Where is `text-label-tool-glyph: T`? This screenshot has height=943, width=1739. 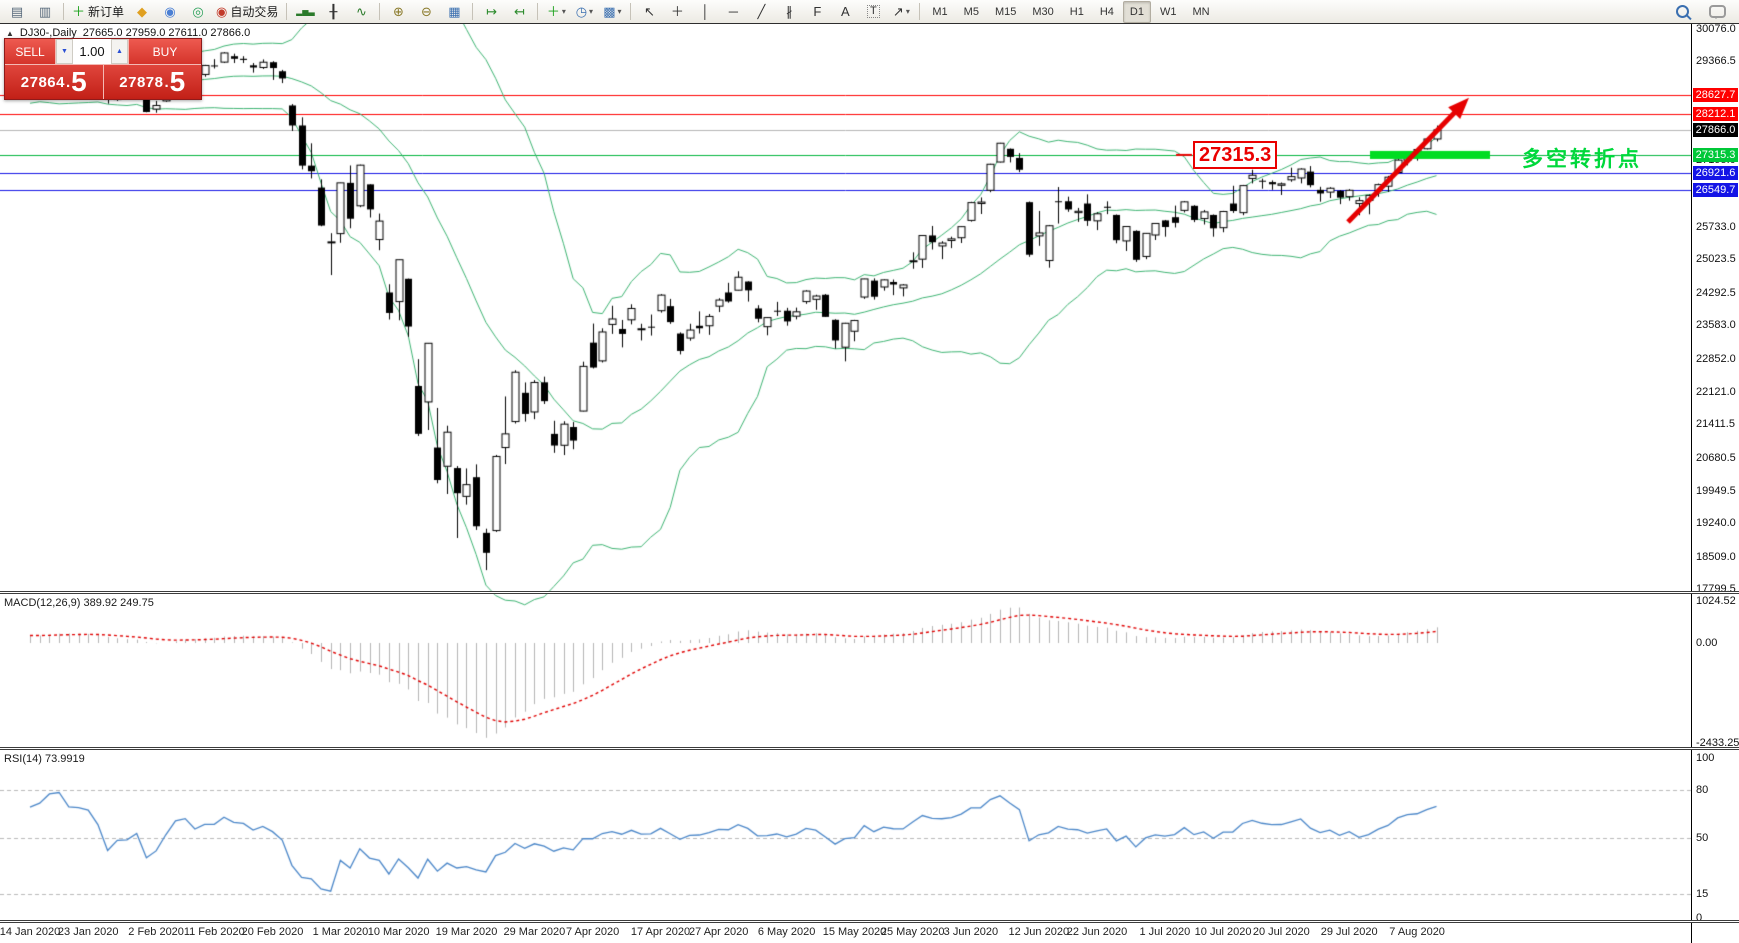
text-label-tool-glyph: T is located at coordinates (873, 11).